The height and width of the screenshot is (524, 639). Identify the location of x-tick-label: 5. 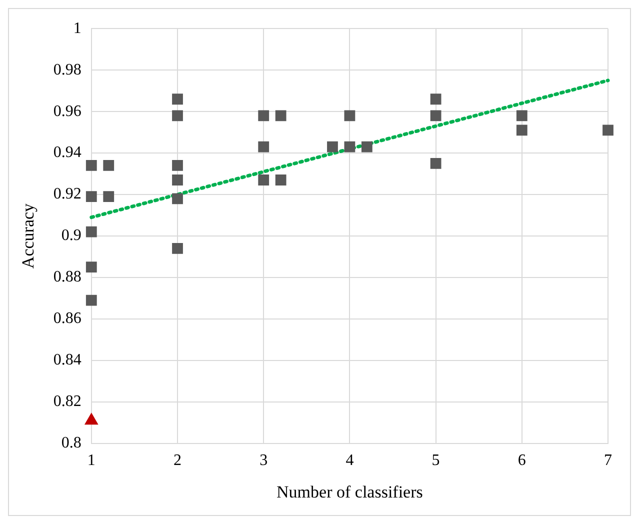
(436, 461).